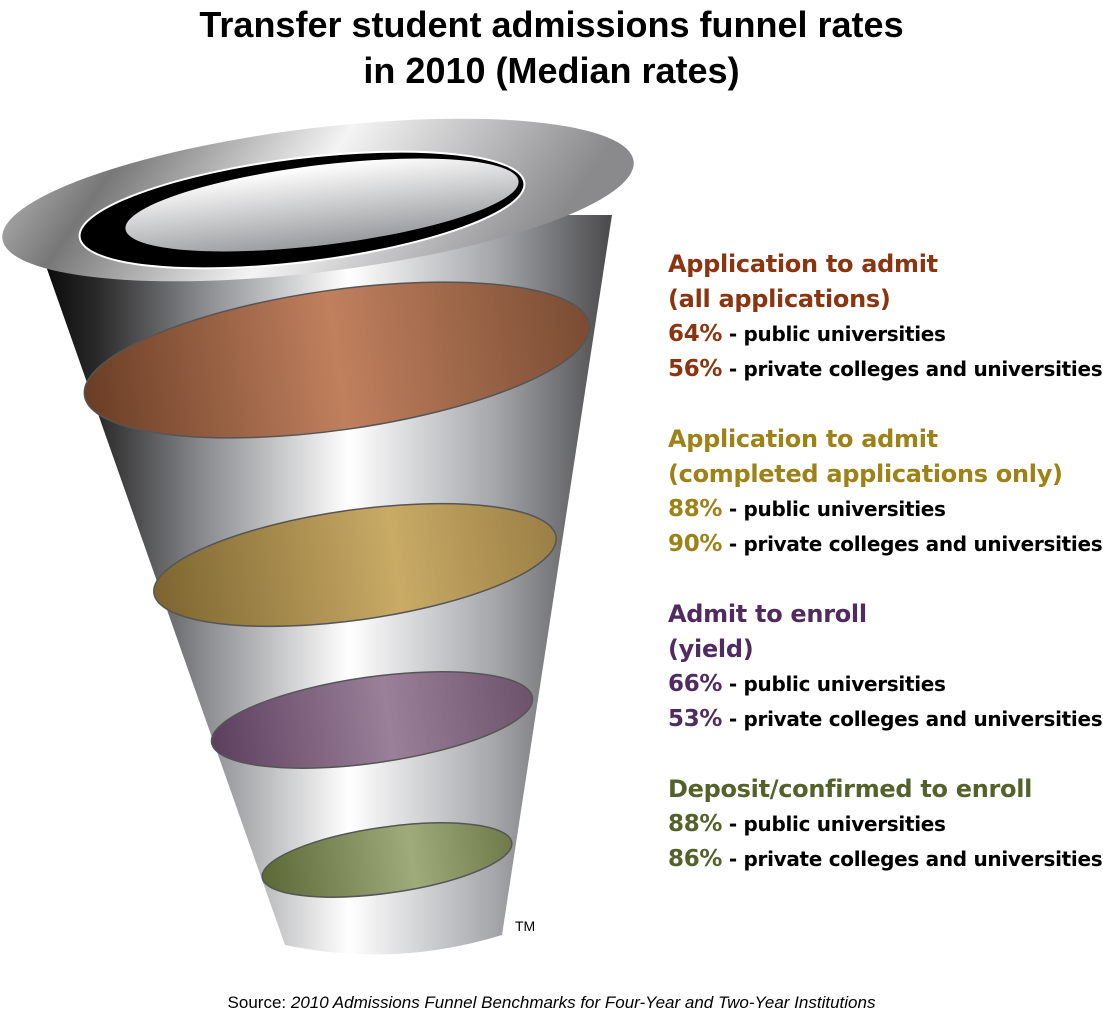 The height and width of the screenshot is (1018, 1103). I want to click on title-line-2: in 2010 (Median rates), so click(551, 70).